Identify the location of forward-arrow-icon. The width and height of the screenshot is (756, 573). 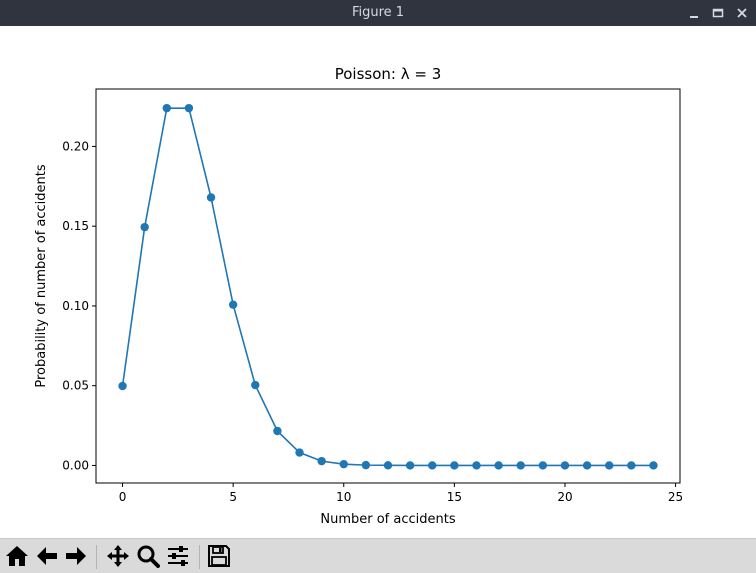
(76, 556).